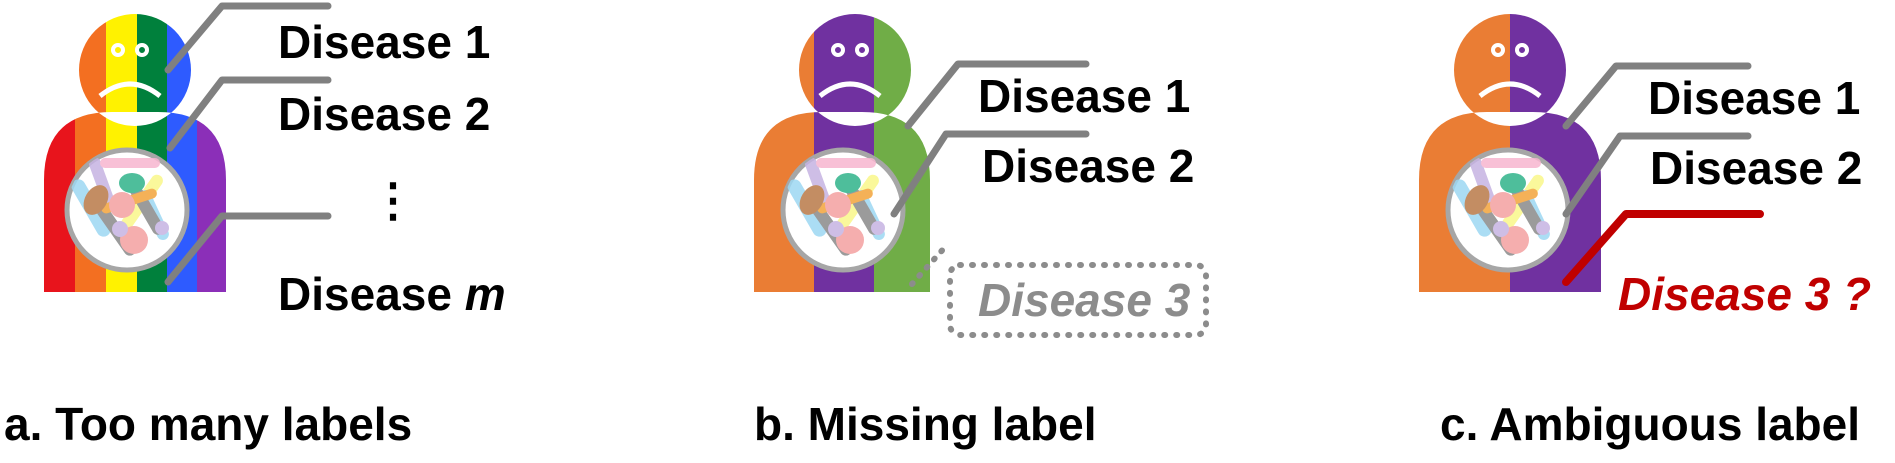 The height and width of the screenshot is (463, 1895). What do you see at coordinates (1744, 294) in the screenshot?
I see `ambiguous-disease-label: Disease 3 ?` at bounding box center [1744, 294].